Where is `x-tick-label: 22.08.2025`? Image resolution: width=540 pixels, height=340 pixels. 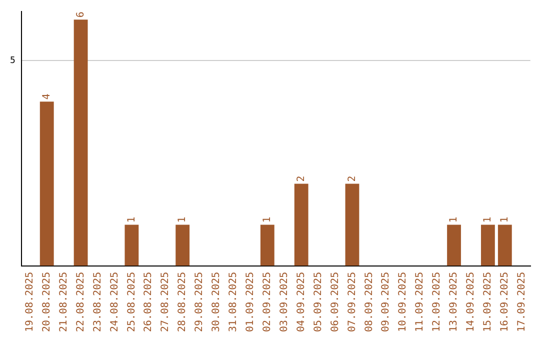 x-tick-label: 22.08.2025 is located at coordinates (80, 302).